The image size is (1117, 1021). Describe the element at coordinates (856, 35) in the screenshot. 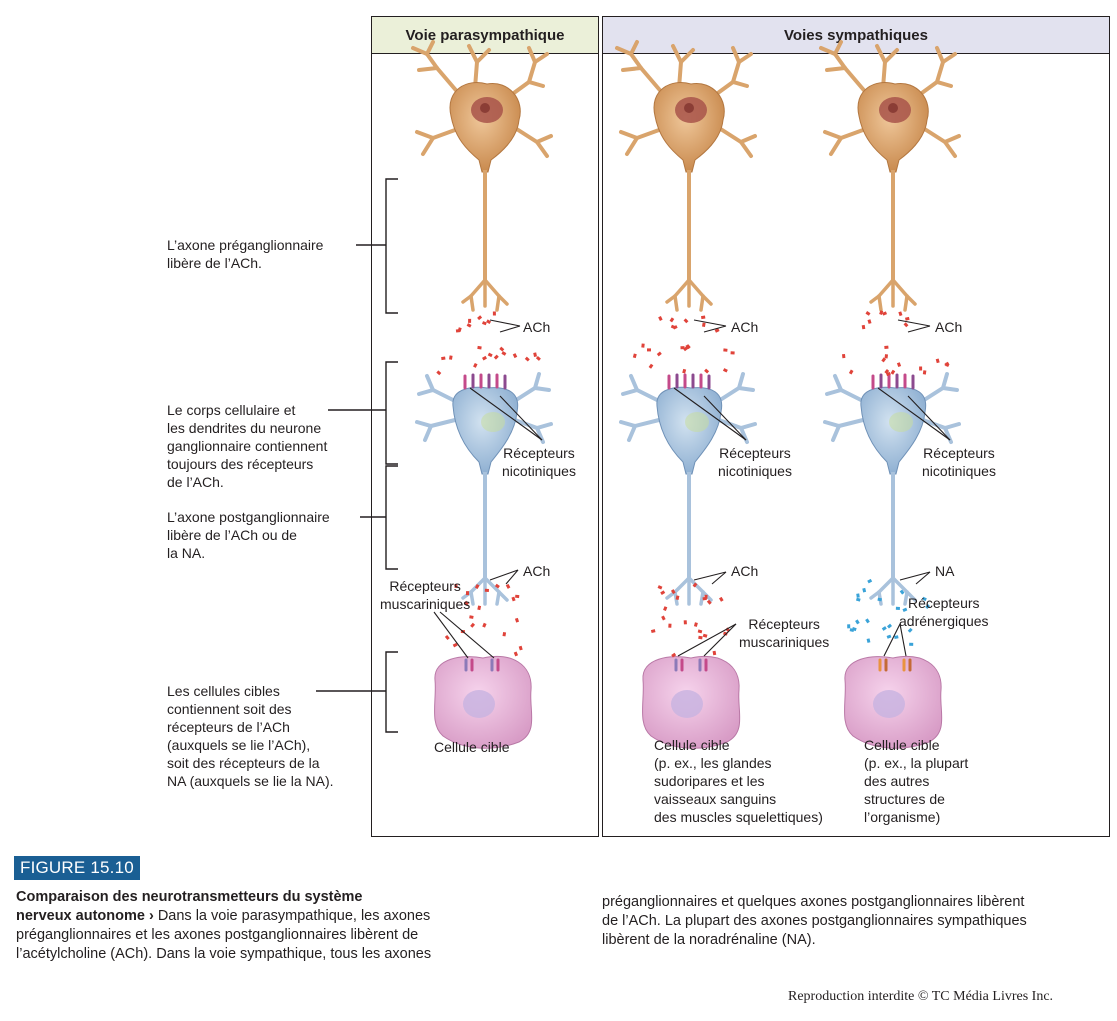

I see `sympathetic-header: Voies sympathiques` at that location.